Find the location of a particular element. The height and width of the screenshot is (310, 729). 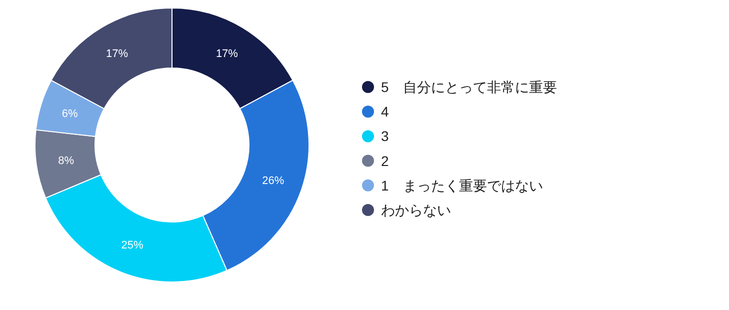

data-label: 8% is located at coordinates (66, 161).